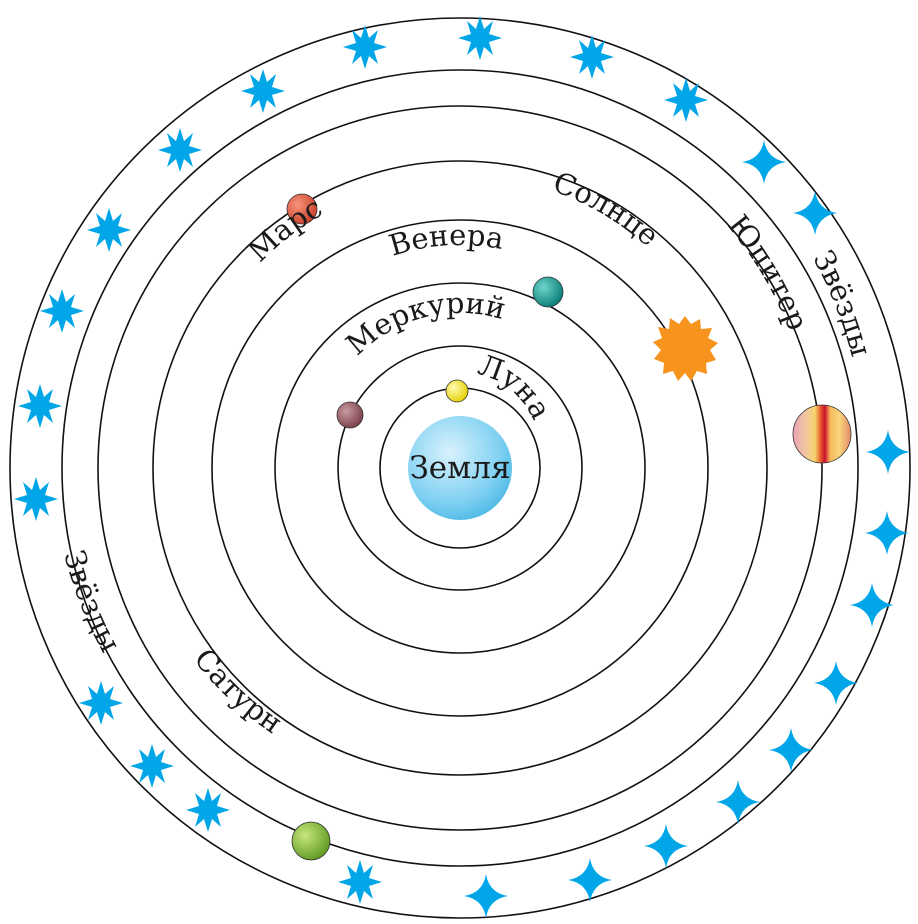 Image resolution: width=918 pixels, height=924 pixels. Describe the element at coordinates (302, 209) in the screenshot. I see `mars` at that location.